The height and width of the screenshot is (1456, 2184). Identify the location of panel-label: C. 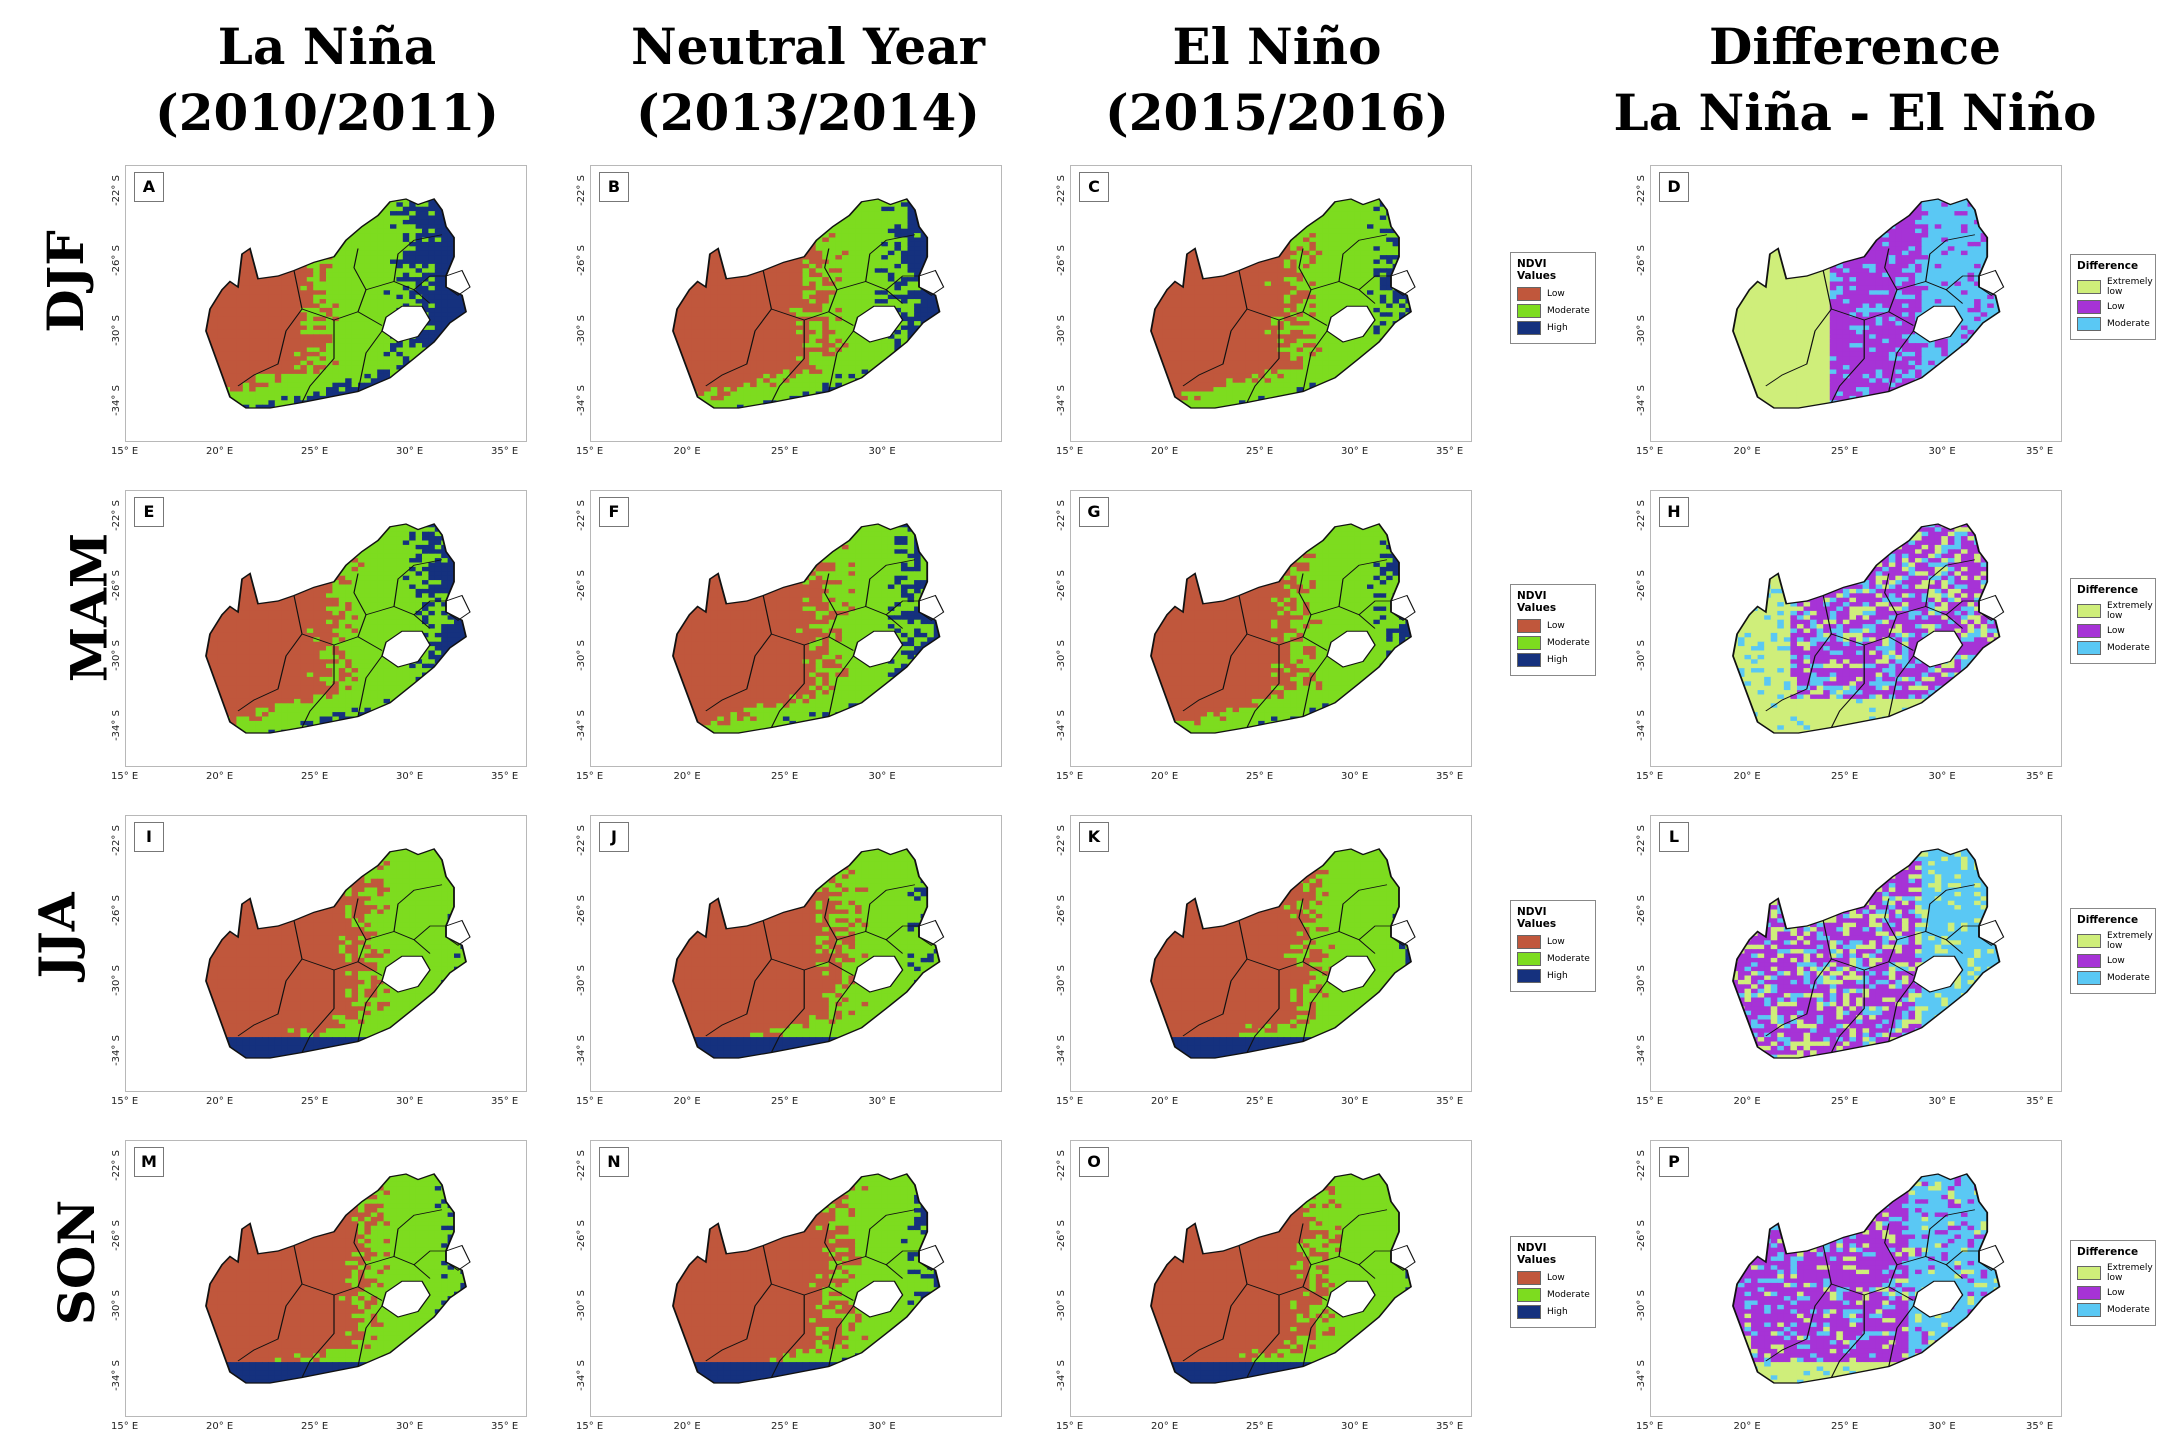
(1094, 187).